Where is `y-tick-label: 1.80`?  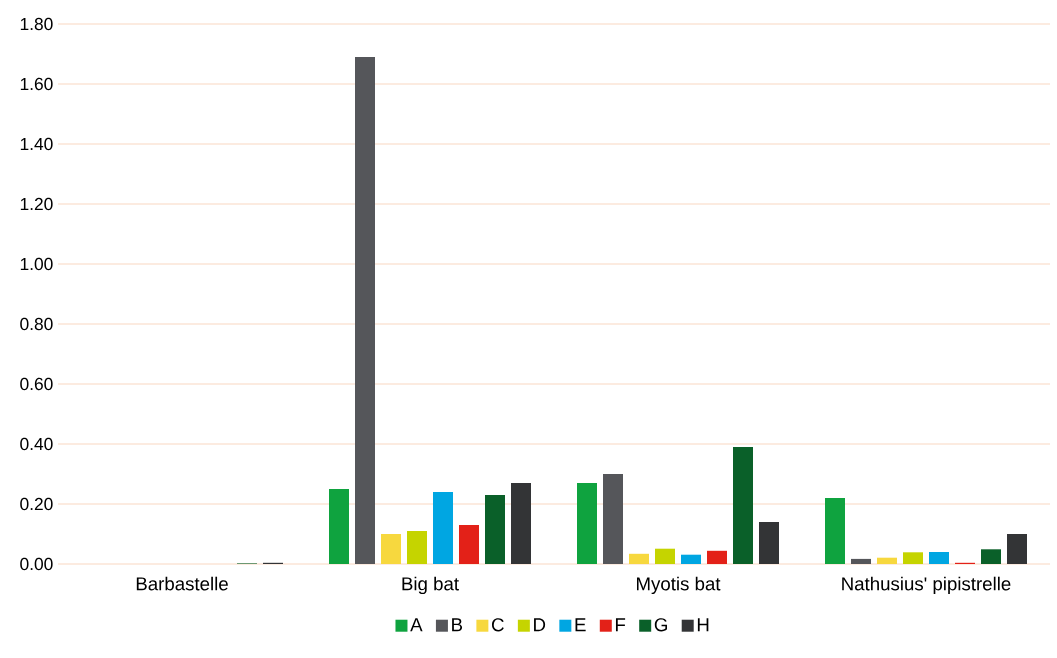 y-tick-label: 1.80 is located at coordinates (36, 24).